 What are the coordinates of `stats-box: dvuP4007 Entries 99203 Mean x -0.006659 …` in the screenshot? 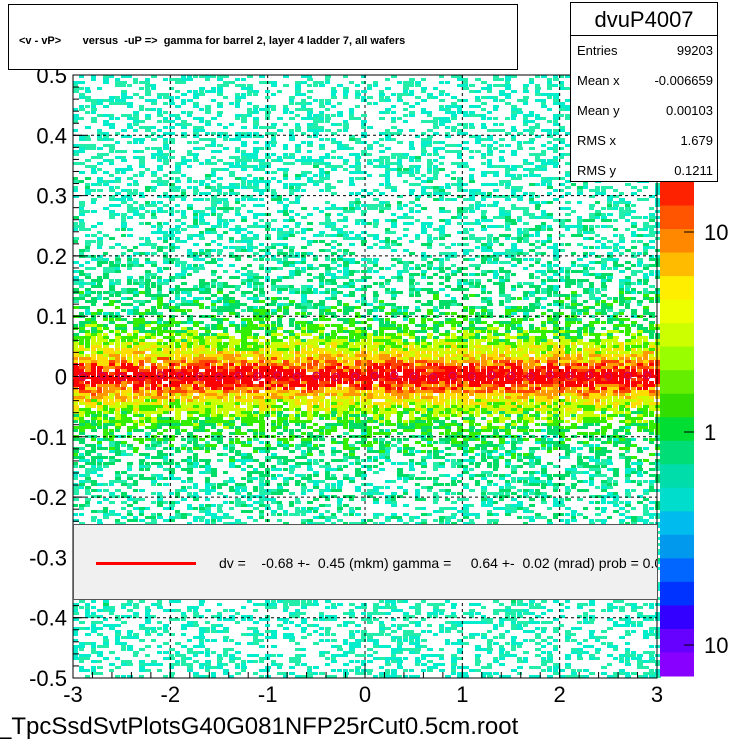 It's located at (644, 92).